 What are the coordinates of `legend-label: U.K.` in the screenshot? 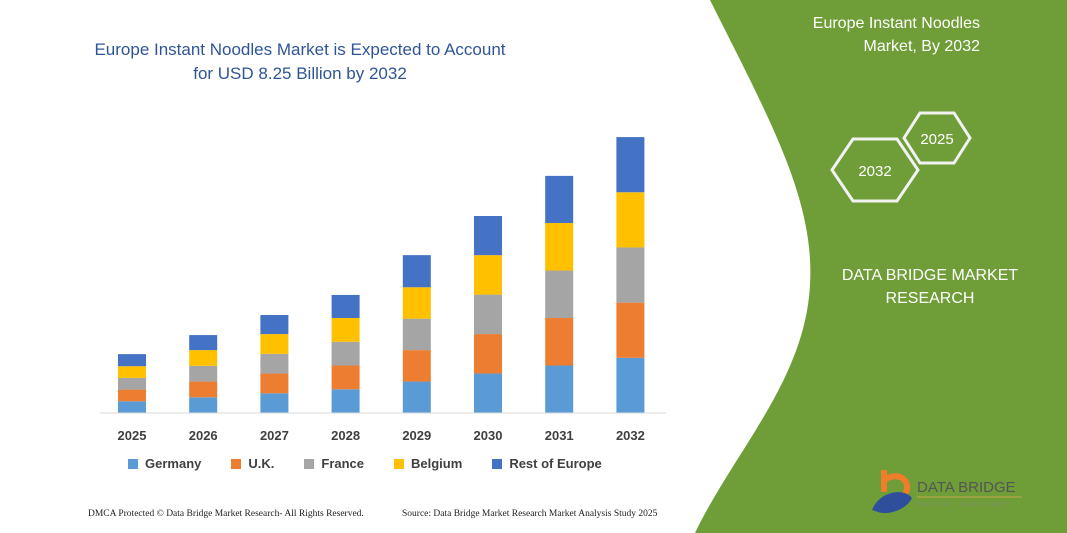 It's located at (261, 463).